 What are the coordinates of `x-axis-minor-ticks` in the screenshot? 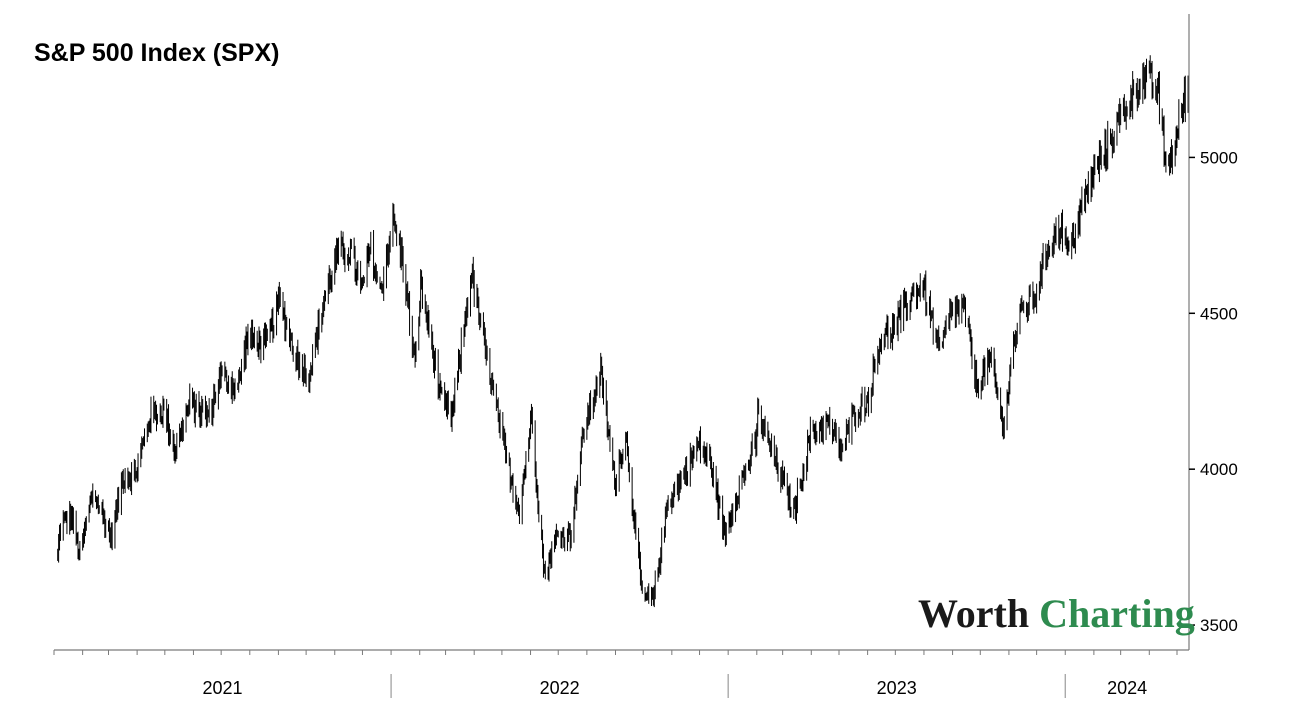 It's located at (615, 652).